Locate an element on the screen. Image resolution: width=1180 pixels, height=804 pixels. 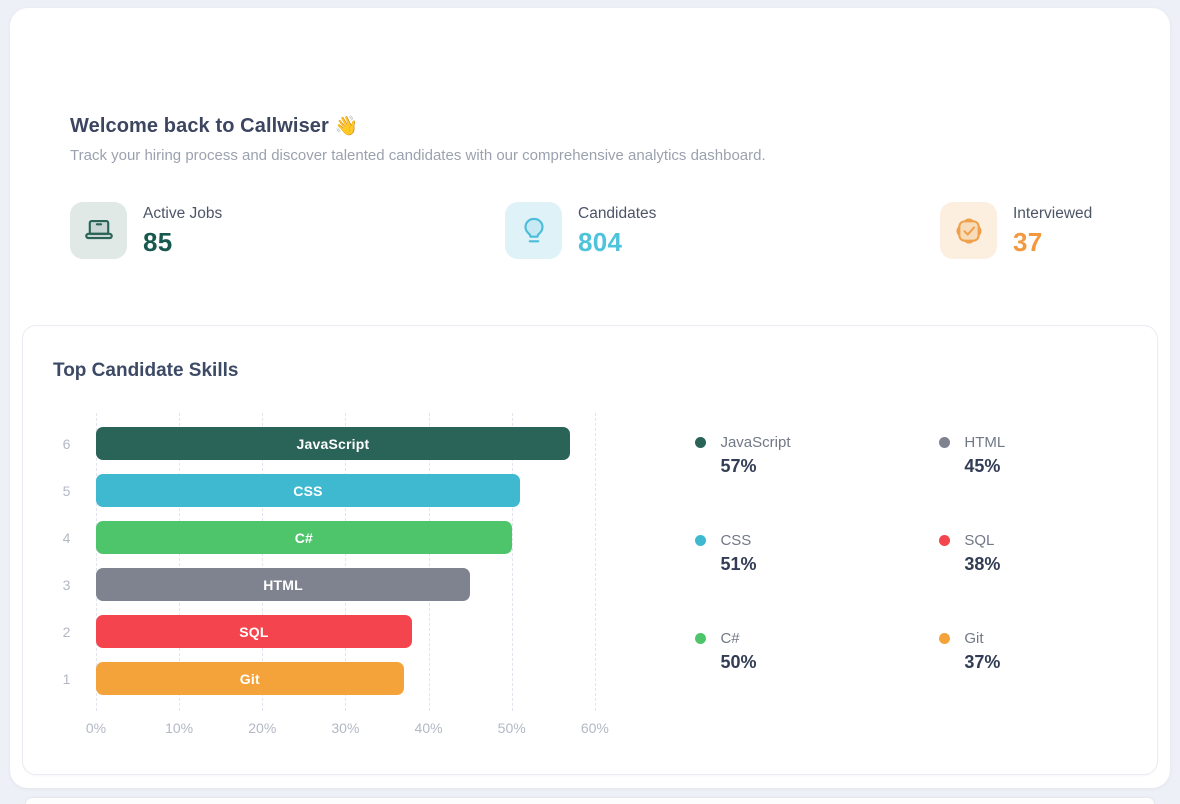
bar-row: 6 JavaScript is located at coordinates (332, 443).